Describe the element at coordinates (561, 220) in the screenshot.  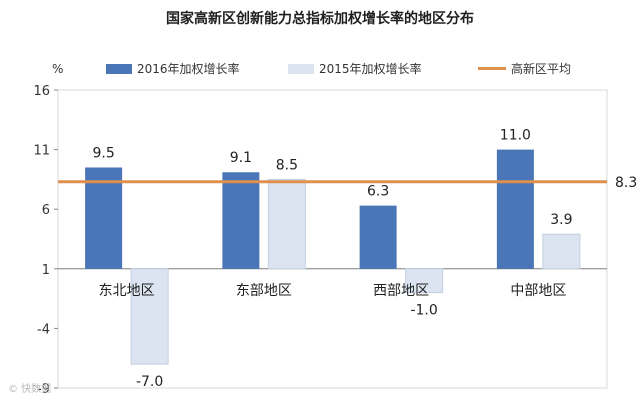
I see `data-label: 3.9` at that location.